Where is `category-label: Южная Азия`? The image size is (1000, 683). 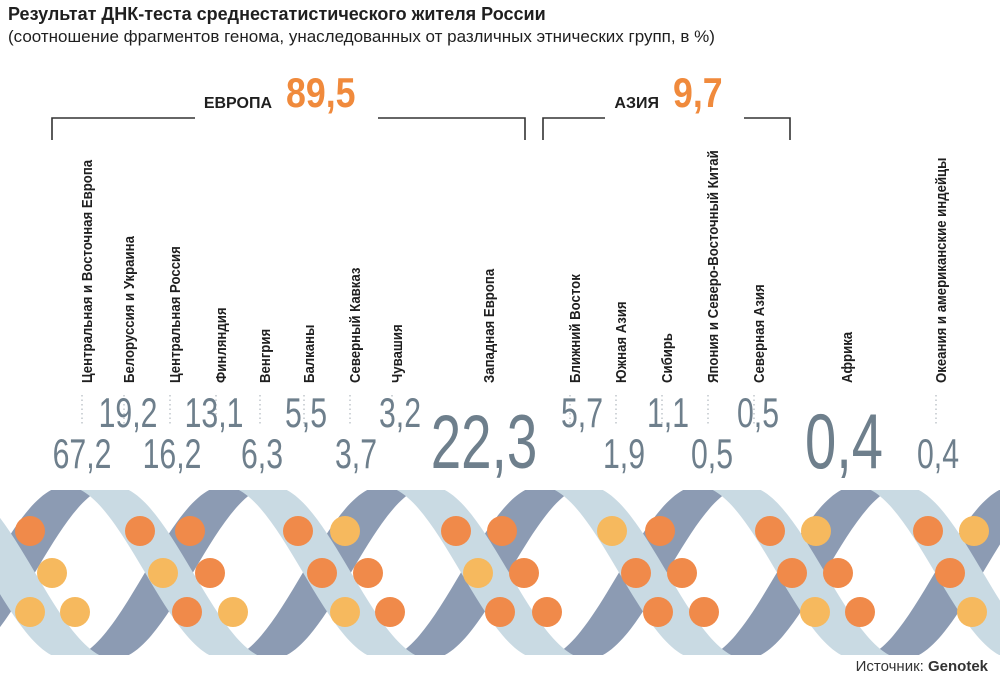
category-label: Южная Азия is located at coordinates (620, 342).